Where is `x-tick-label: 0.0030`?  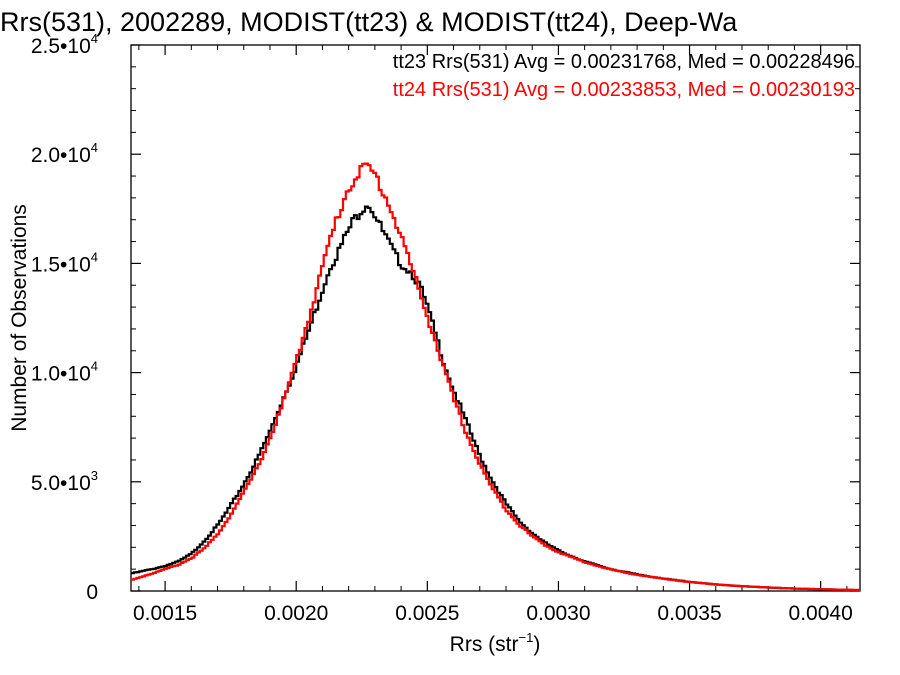 x-tick-label: 0.0030 is located at coordinates (558, 613).